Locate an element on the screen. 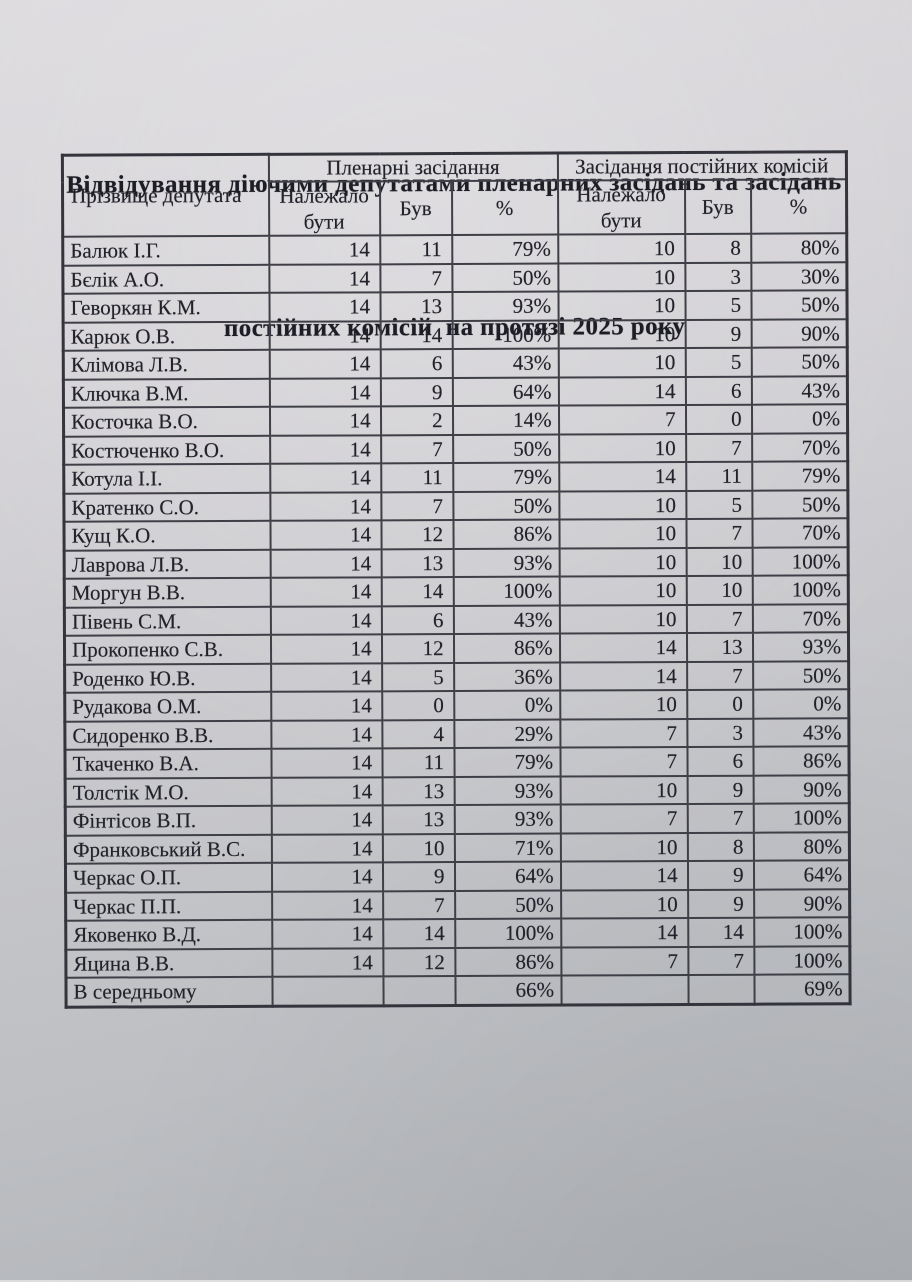 The image size is (912, 1282). commissions-attended-cell: 13 is located at coordinates (720, 647).